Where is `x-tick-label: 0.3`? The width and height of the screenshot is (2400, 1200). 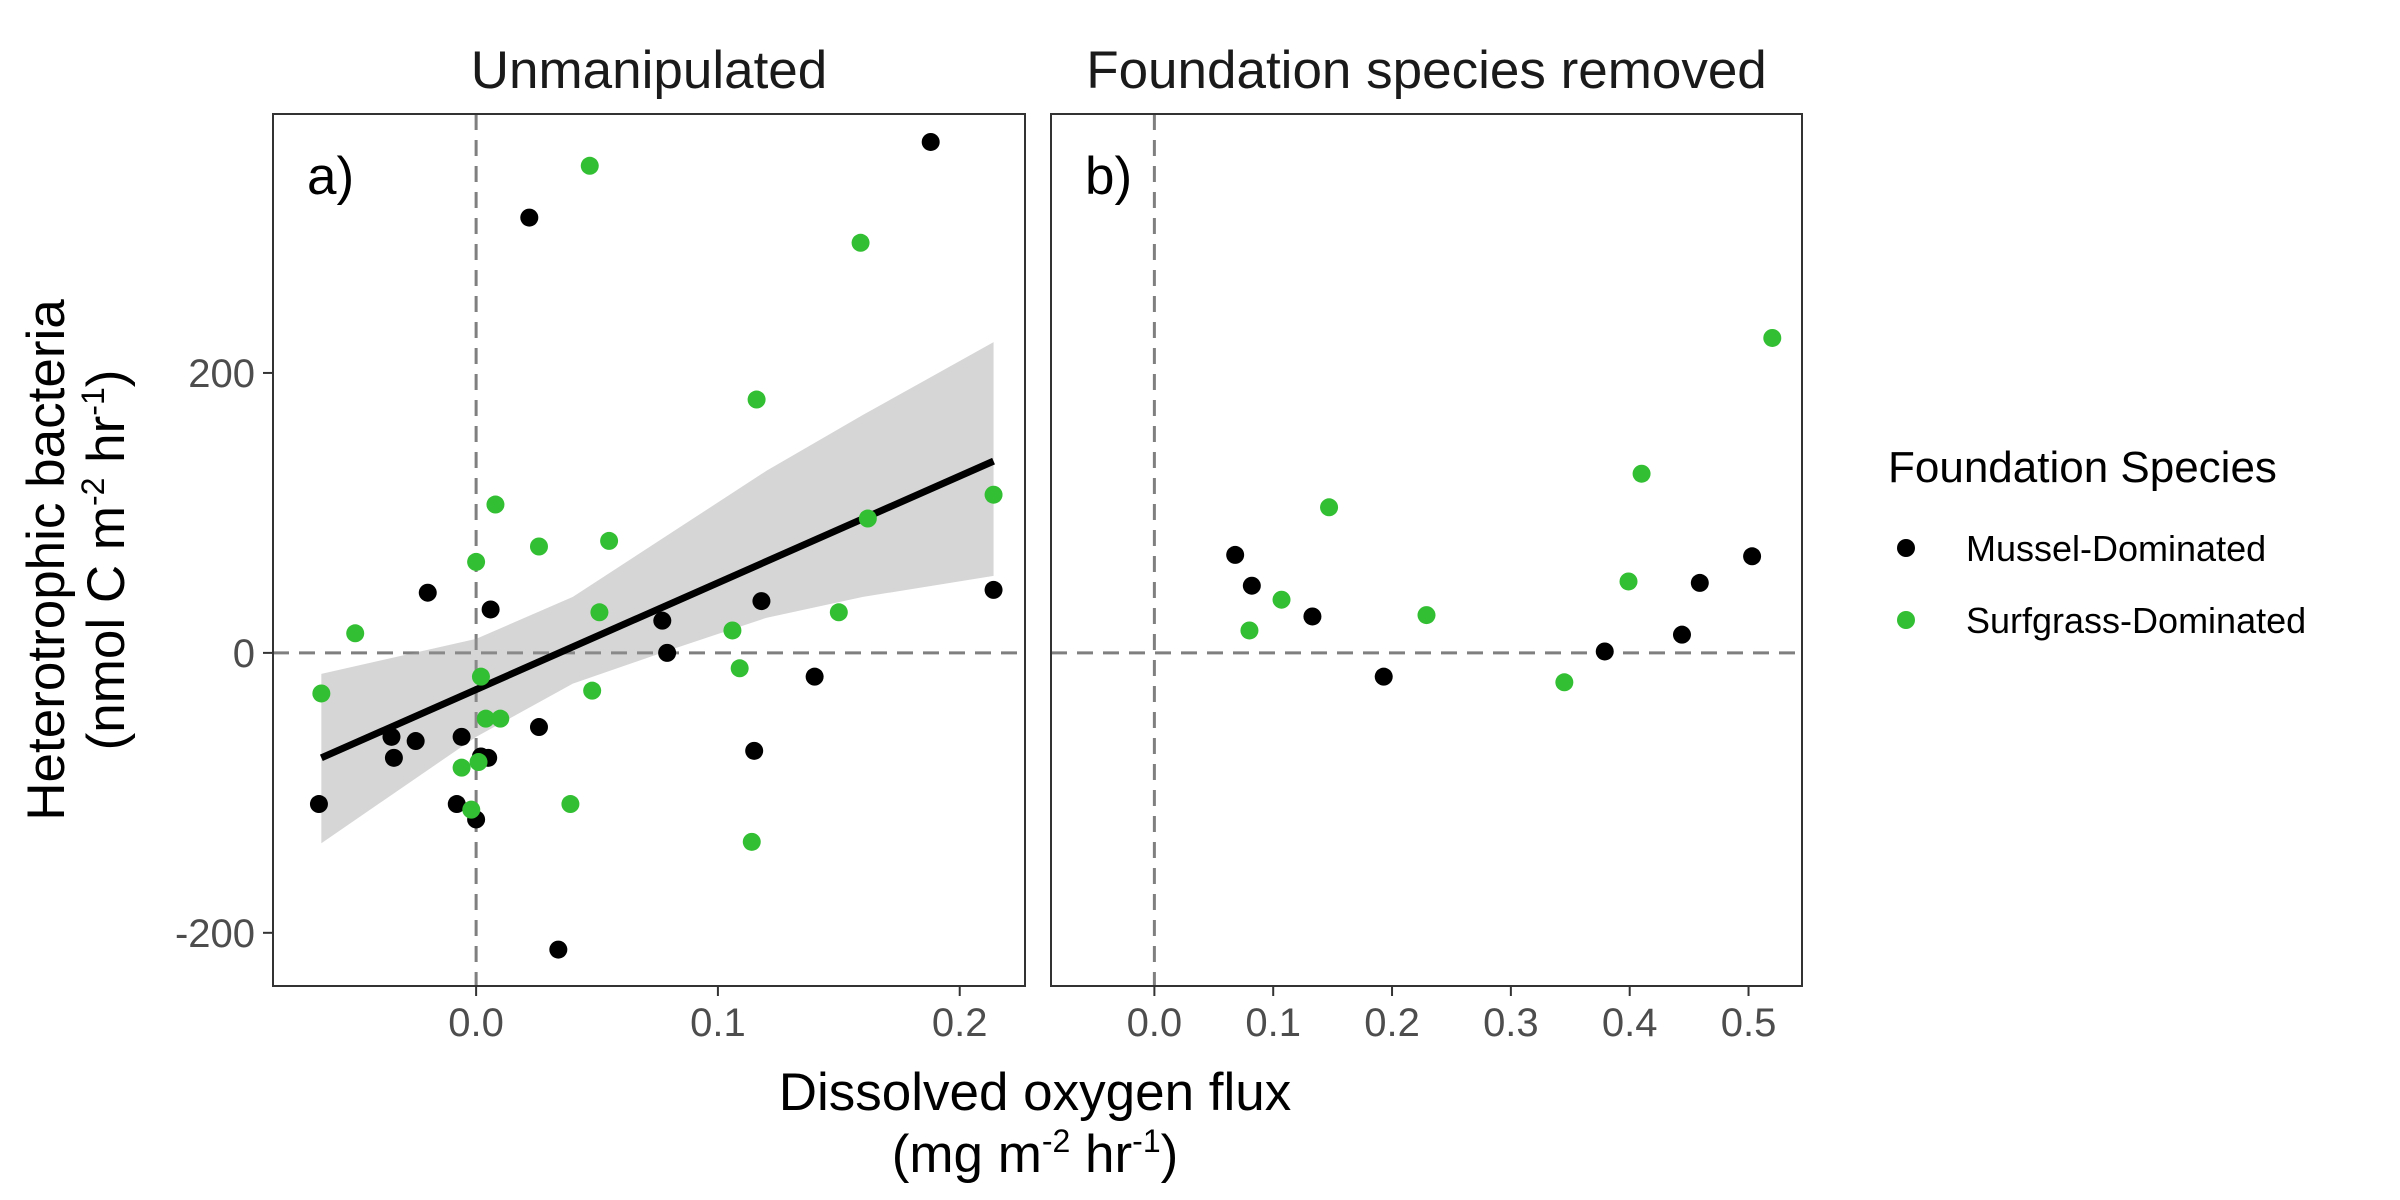
x-tick-label: 0.3 is located at coordinates (1511, 1023).